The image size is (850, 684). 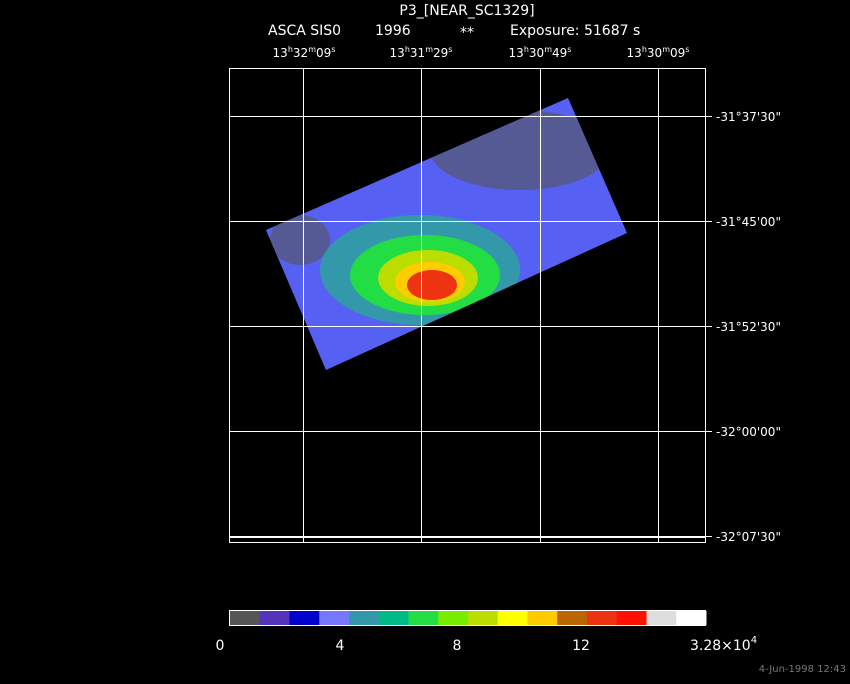 I want to click on ra-value: 32, so click(x=300, y=53).